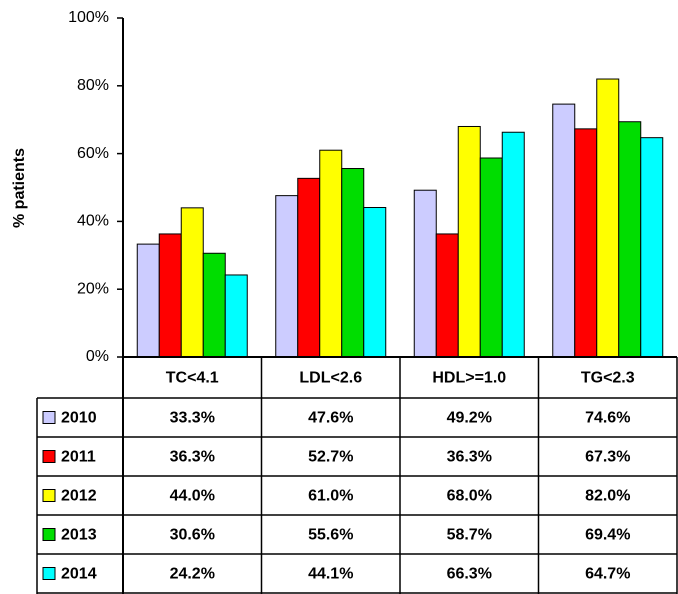 Image resolution: width=678 pixels, height=594 pixels. Describe the element at coordinates (330, 496) in the screenshot. I see `table-cell: 61.0%` at that location.